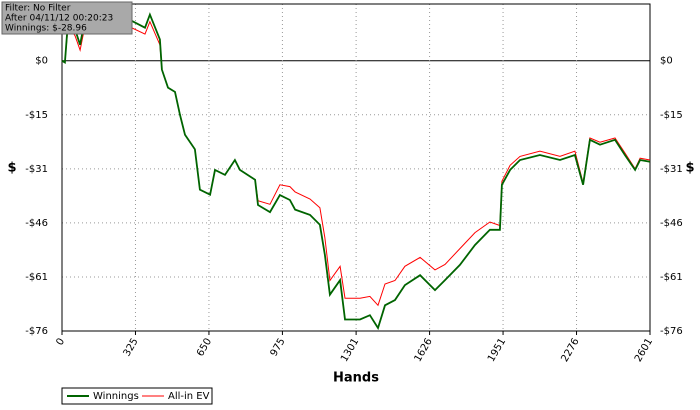 The width and height of the screenshot is (700, 410). Describe the element at coordinates (38, 9) in the screenshot. I see `info-text: Filter: No Filter` at that location.